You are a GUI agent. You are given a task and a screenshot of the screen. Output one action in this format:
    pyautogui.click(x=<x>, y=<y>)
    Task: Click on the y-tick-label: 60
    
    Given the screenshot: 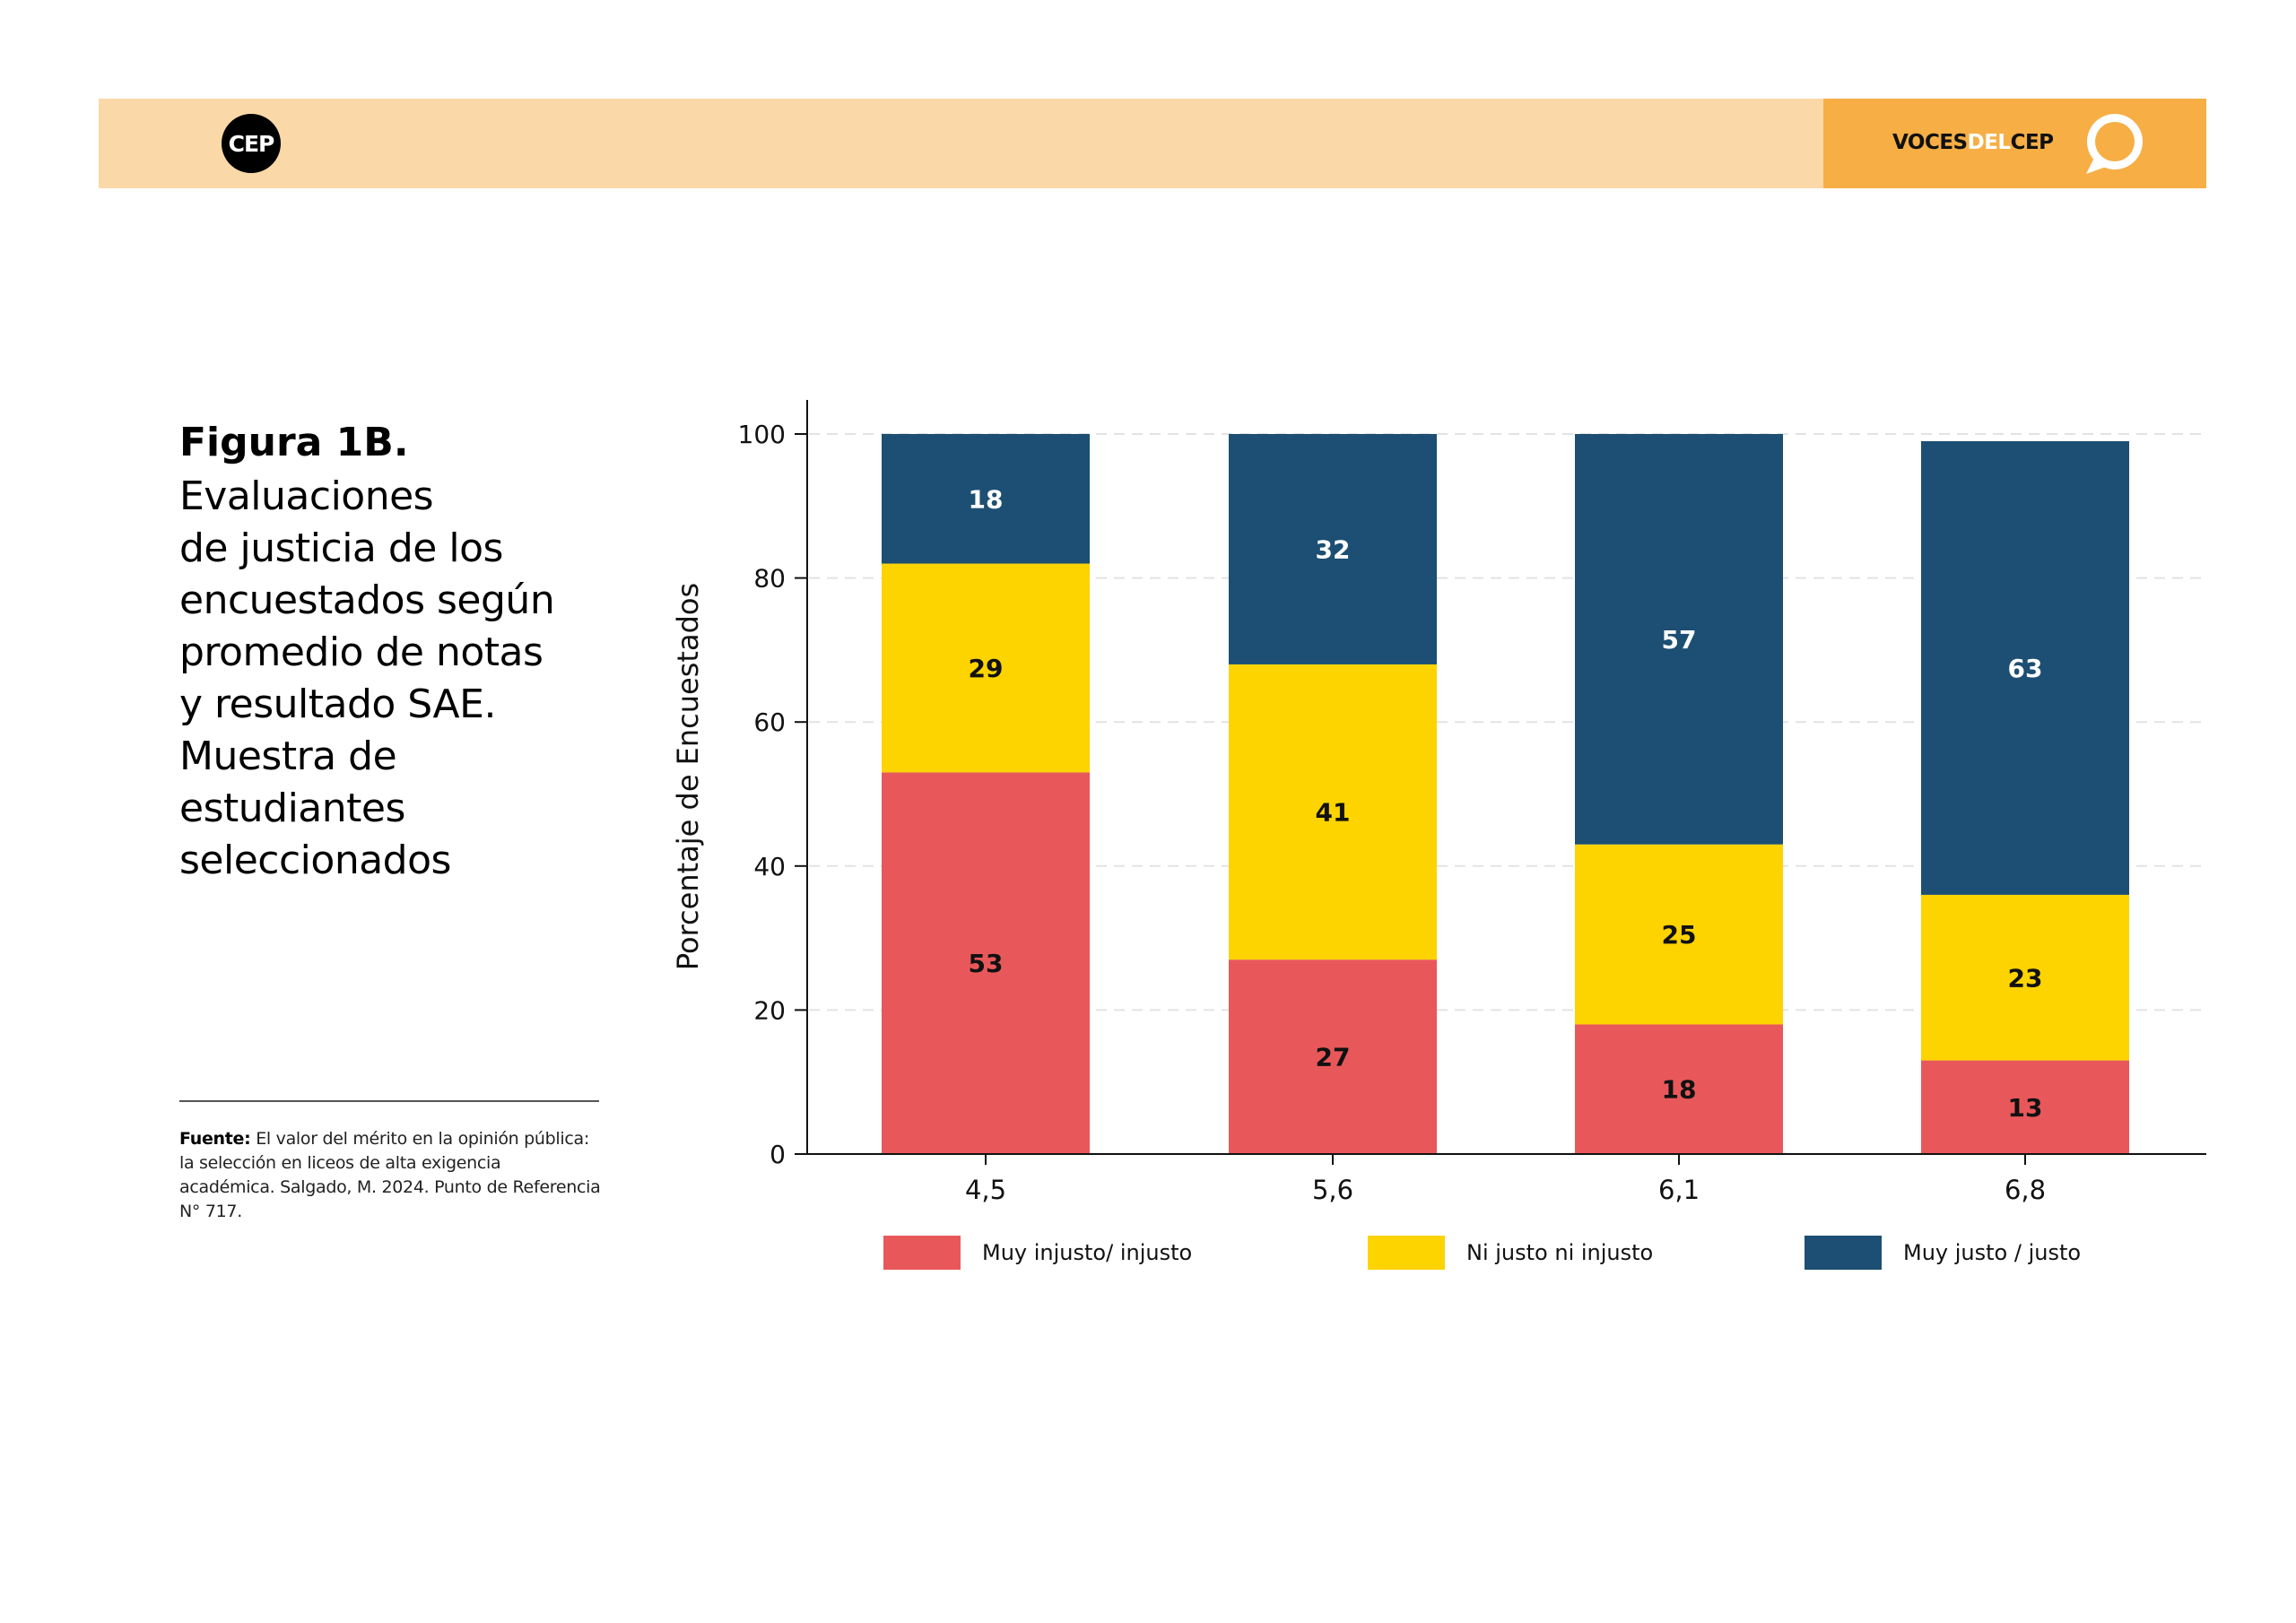 What is the action you would take?
    pyautogui.click(x=769, y=722)
    